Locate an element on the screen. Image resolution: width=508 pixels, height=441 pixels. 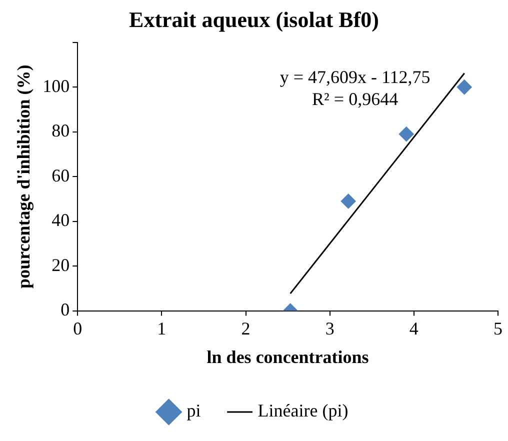
annotation: R² = 0,9644 is located at coordinates (355, 99).